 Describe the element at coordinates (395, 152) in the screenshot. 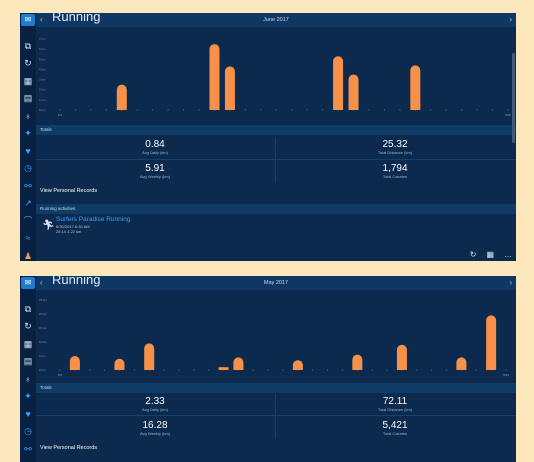

I see `stat-label: Total Distance (km)` at that location.